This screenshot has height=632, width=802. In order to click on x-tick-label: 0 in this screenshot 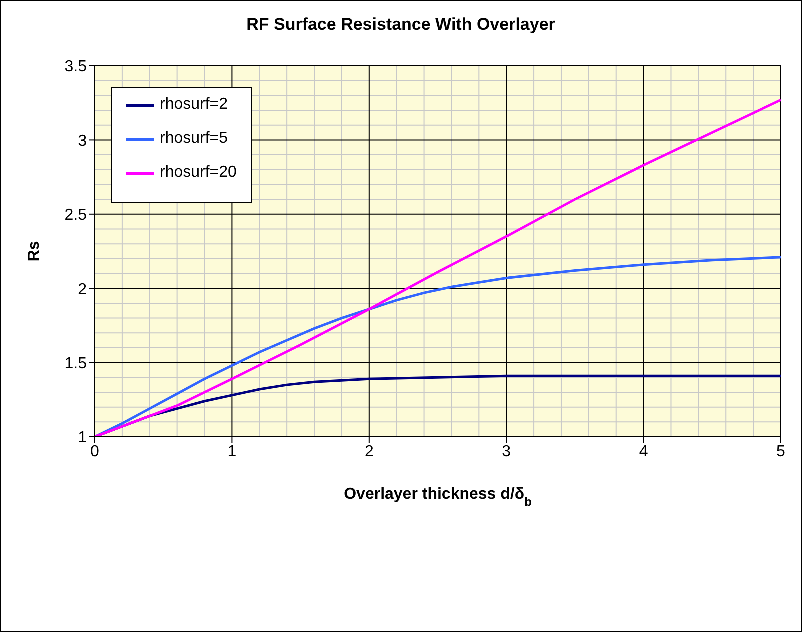, I will do `click(95, 451)`.